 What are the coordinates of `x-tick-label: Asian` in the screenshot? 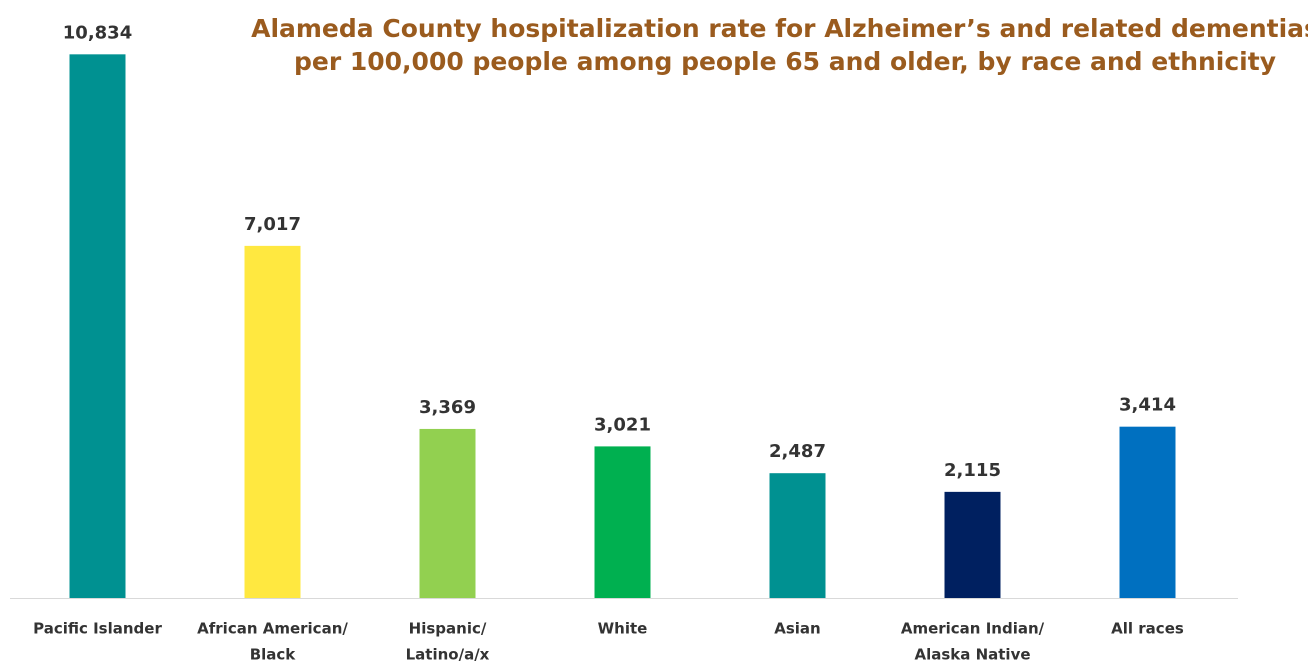 It's located at (797, 629).